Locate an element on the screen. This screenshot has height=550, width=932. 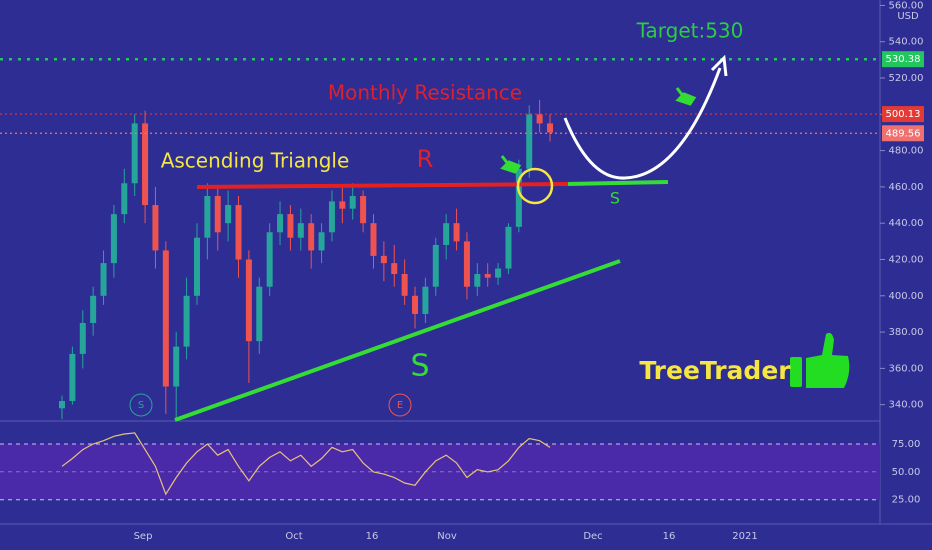
target-label: Target:530 is located at coordinates (690, 31).